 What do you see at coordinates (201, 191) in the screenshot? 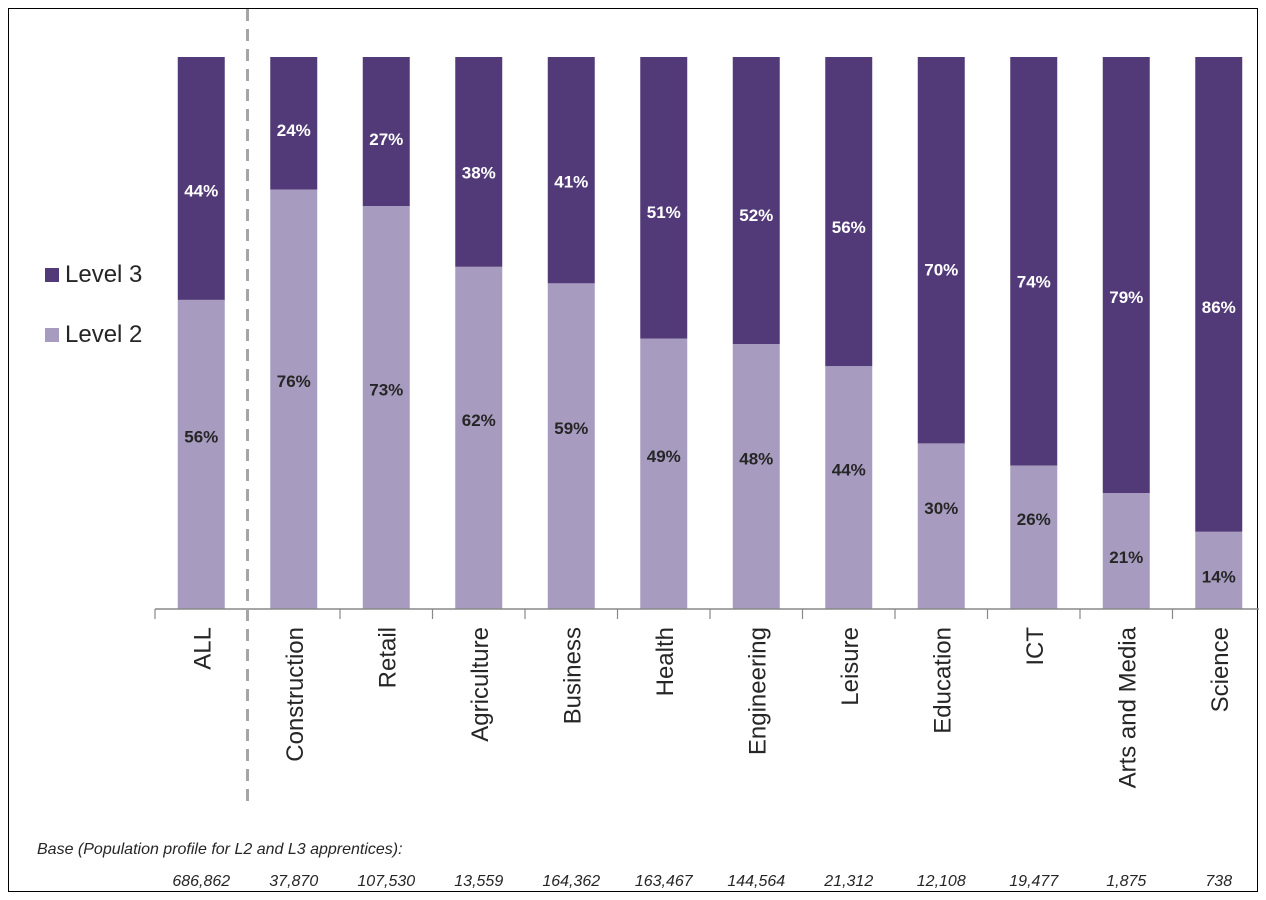
I see `data-label-level-3-0: 44%` at bounding box center [201, 191].